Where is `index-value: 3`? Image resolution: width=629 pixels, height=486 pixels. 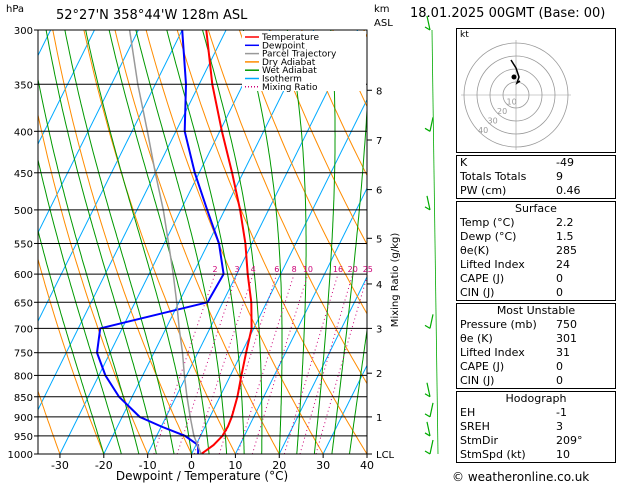
index-value: 3 is located at coordinates (559, 426).